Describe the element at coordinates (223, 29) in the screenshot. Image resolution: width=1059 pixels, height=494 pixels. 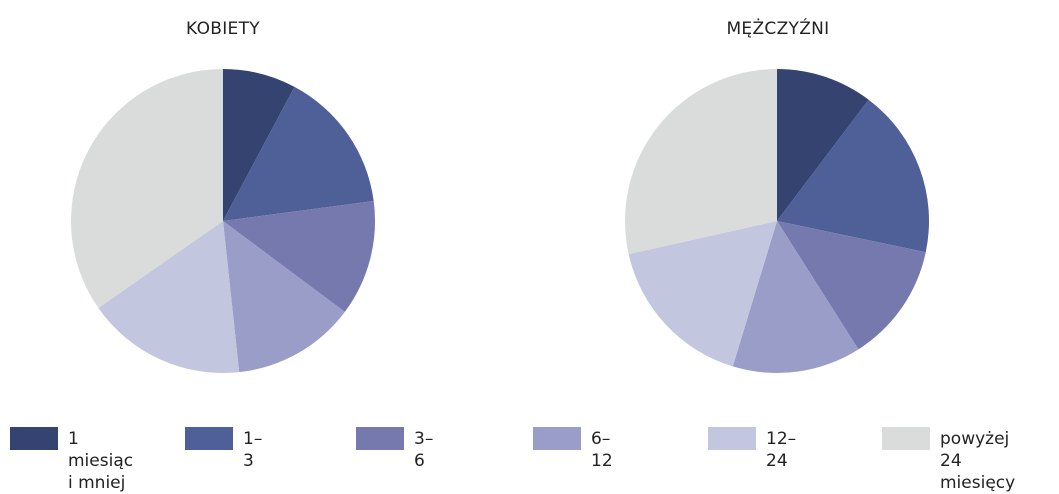
I see `chart-title-kobiety: KOBIETY` at that location.